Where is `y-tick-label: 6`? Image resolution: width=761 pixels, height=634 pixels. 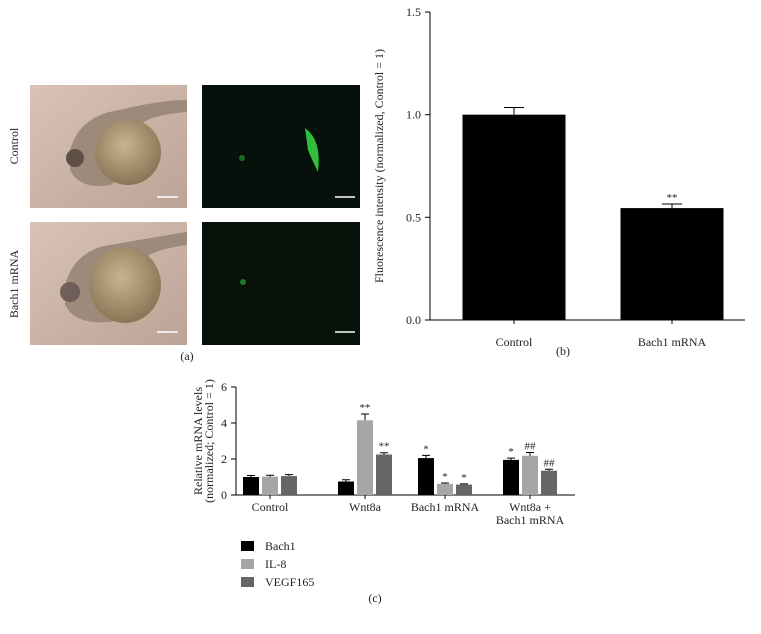
y-tick-label: 6 is located at coordinates (224, 387).